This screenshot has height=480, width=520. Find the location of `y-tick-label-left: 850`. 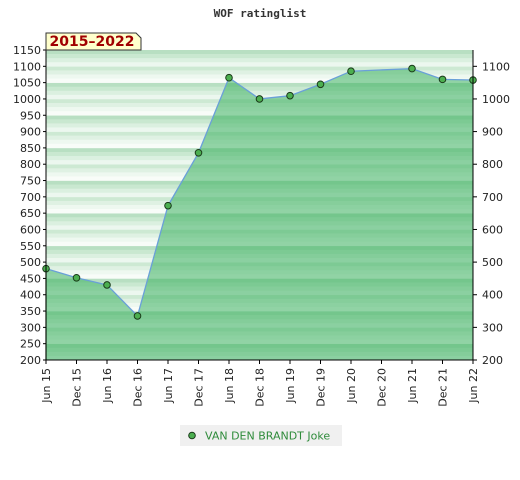

y-tick-label-left: 850 is located at coordinates (30, 148).